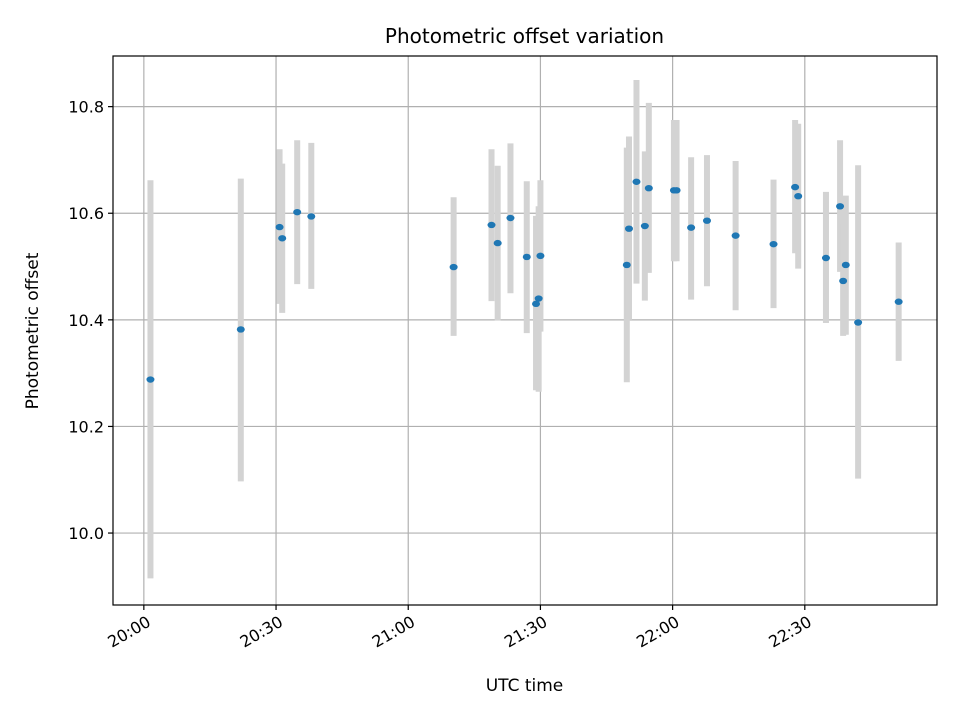 This screenshot has width=960, height=720. What do you see at coordinates (33, 330) in the screenshot?
I see `y-axis-label: Photometric offset` at bounding box center [33, 330].